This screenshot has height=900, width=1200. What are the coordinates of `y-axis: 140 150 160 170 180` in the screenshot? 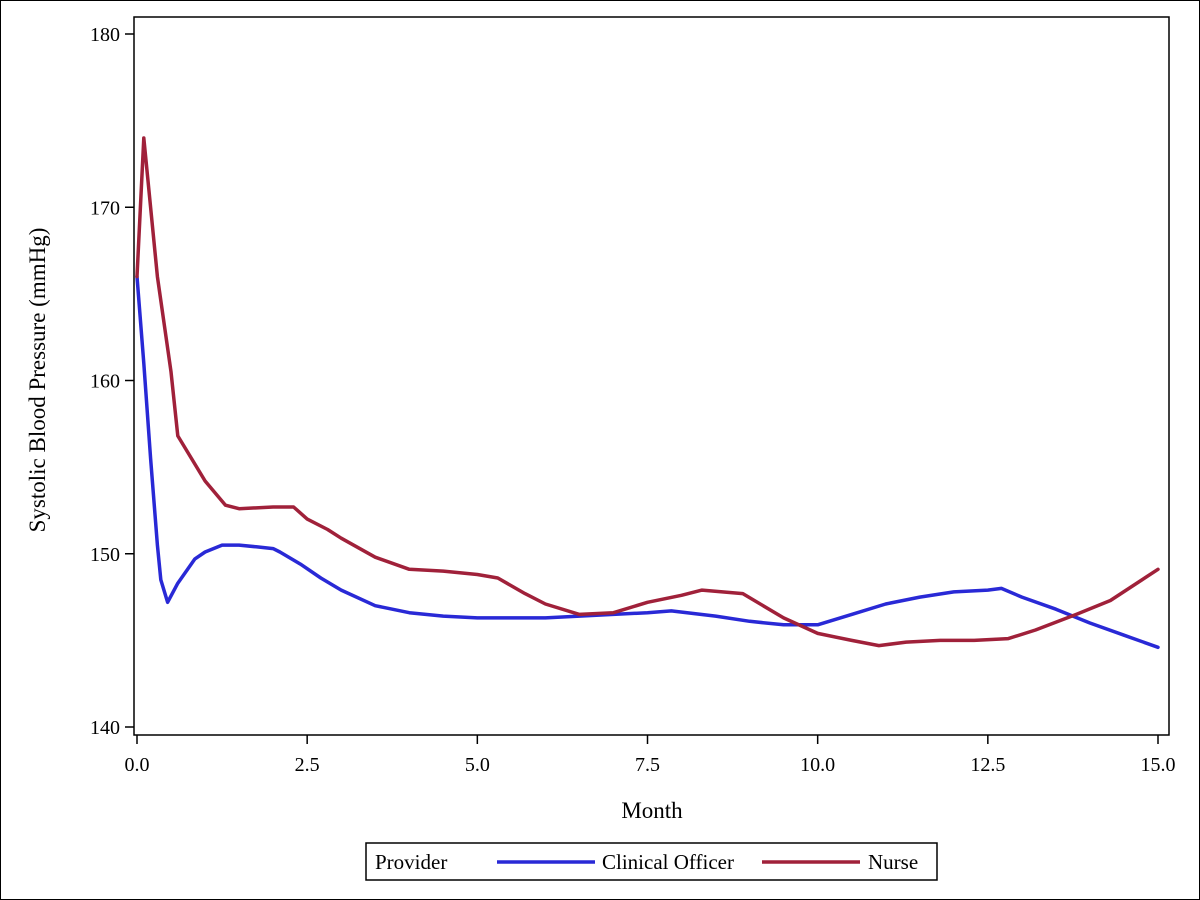 It's located at (112, 381).